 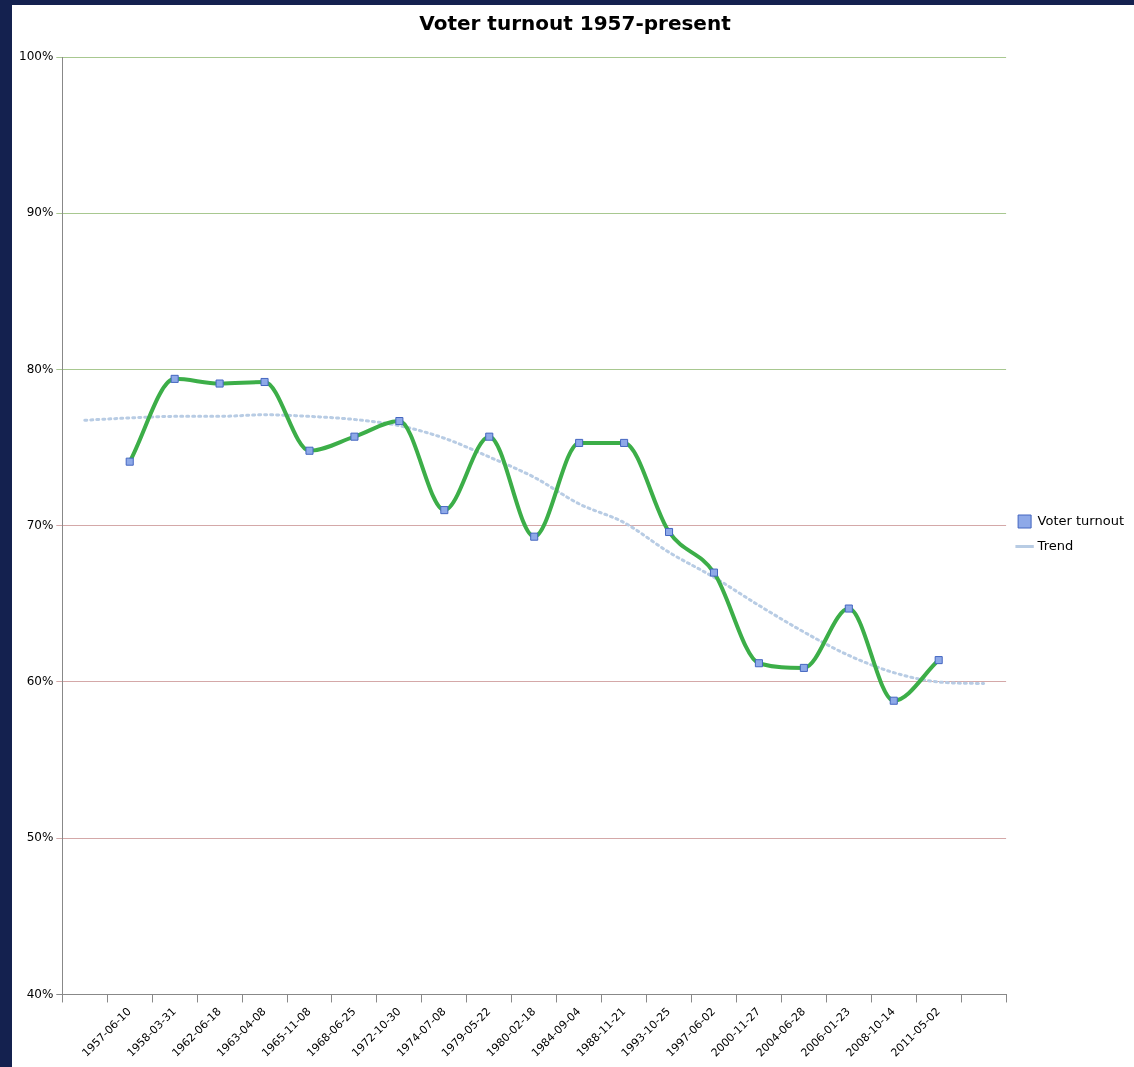 I want to click on y-tick-label: 50%, so click(x=40, y=837).